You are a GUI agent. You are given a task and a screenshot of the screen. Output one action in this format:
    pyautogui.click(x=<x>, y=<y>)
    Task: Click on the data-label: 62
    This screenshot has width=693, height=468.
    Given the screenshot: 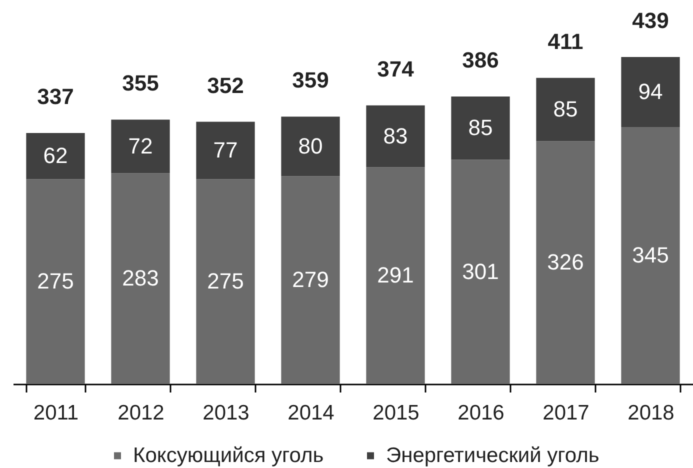 What is the action you would take?
    pyautogui.click(x=55, y=155)
    